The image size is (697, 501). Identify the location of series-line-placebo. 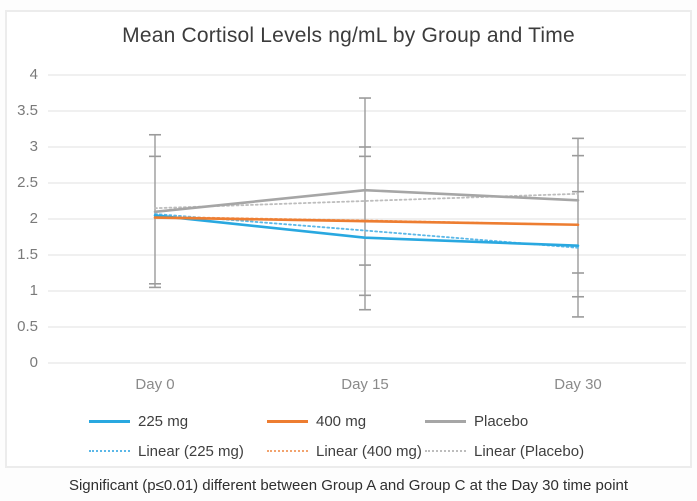
(366, 201).